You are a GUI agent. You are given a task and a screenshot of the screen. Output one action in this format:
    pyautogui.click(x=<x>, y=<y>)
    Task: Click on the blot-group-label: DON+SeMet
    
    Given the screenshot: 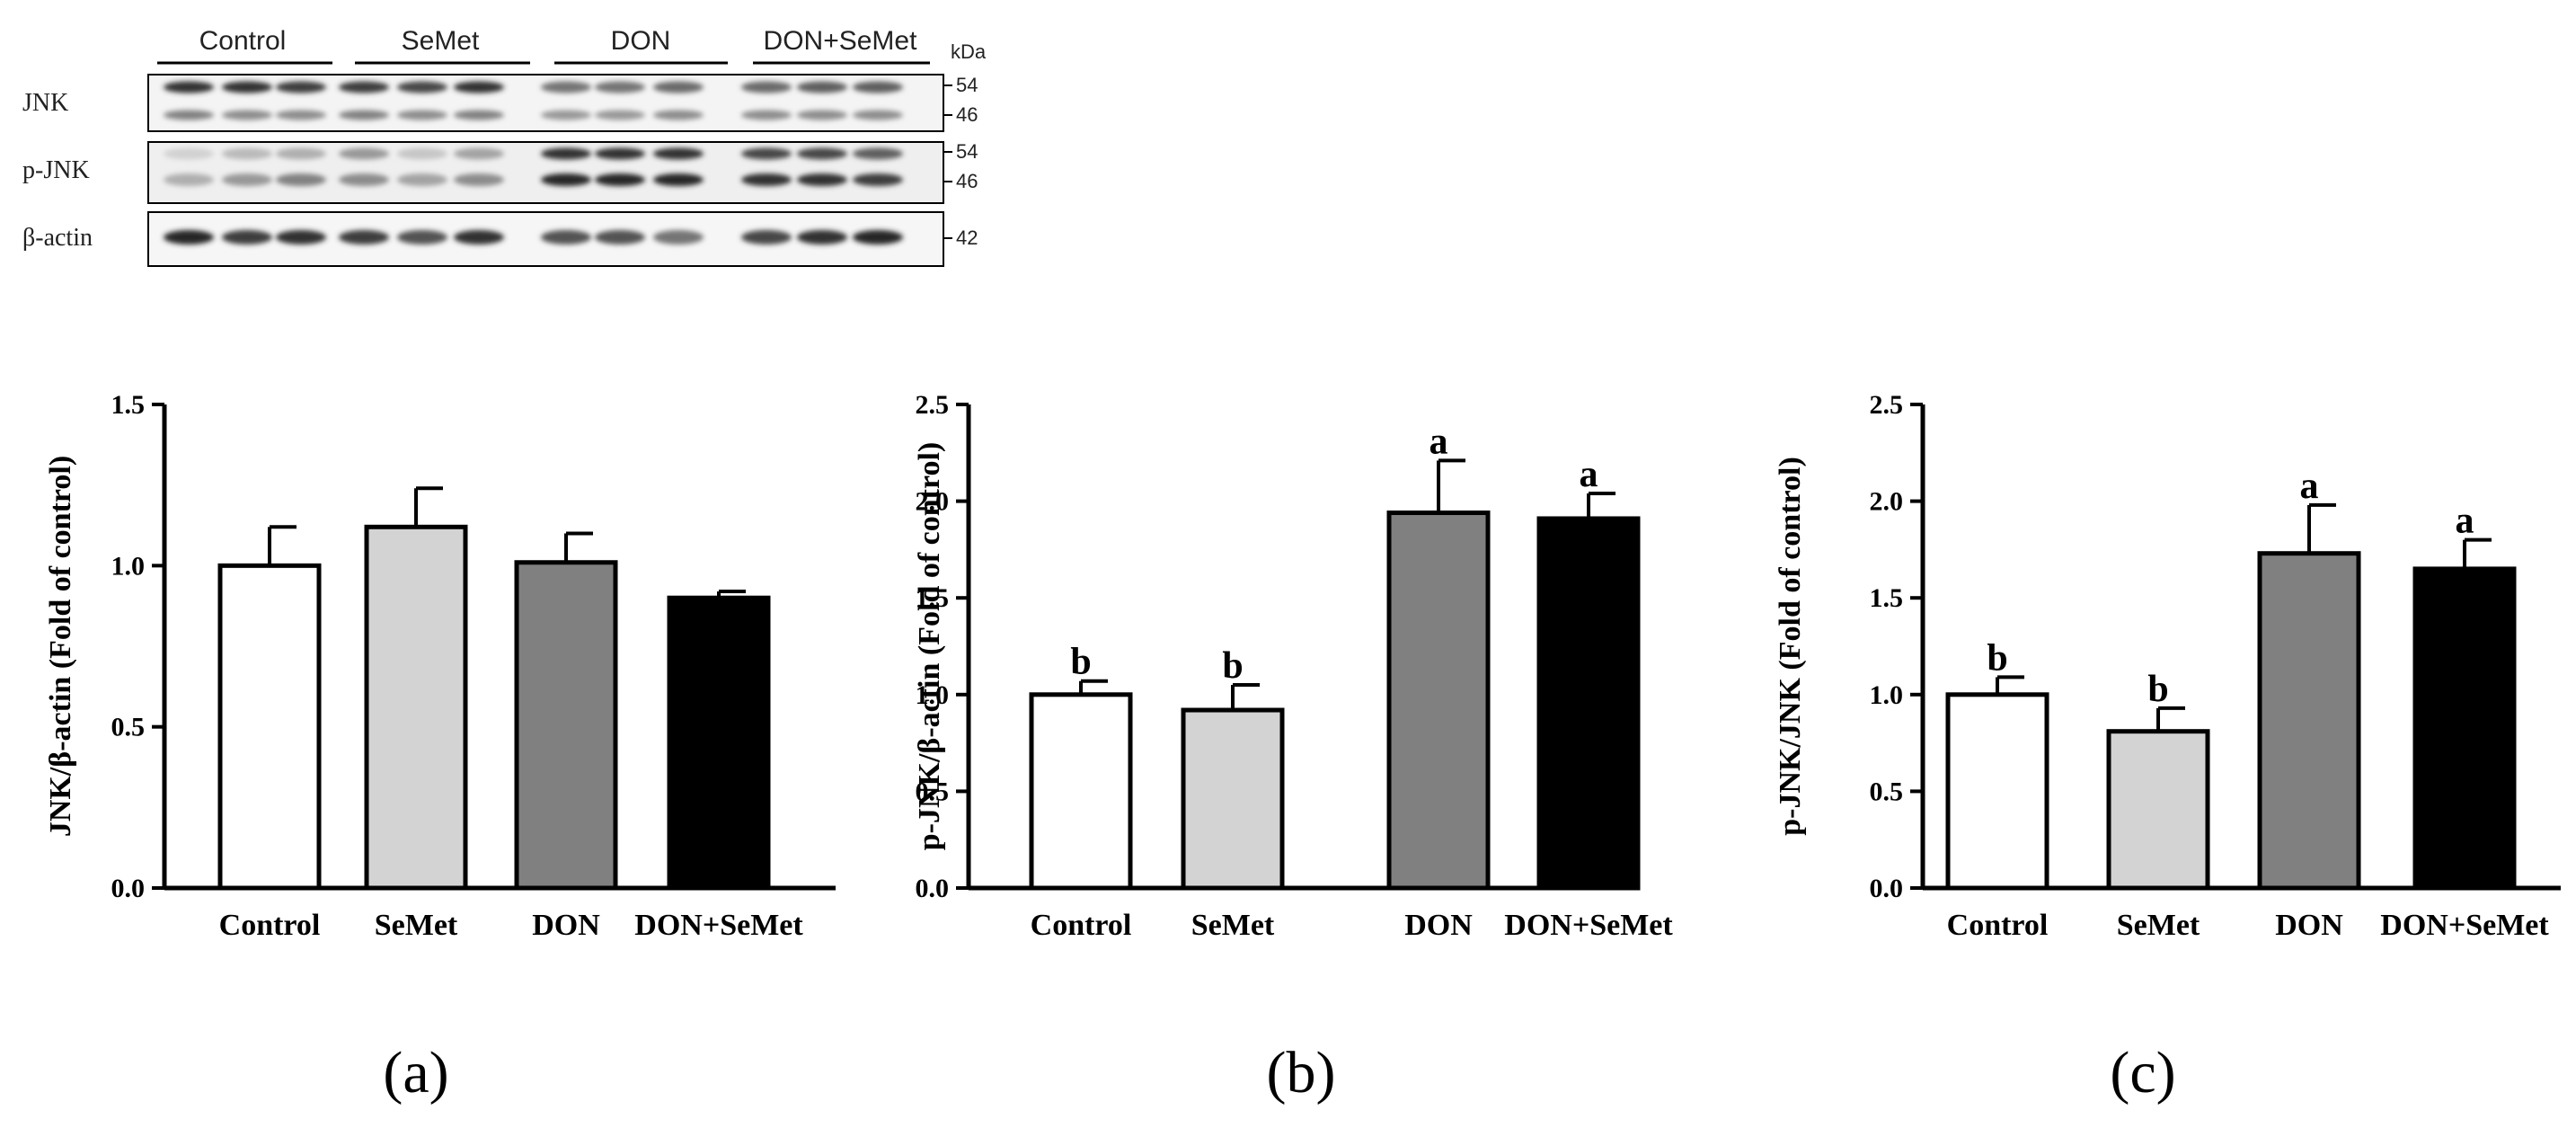 What is the action you would take?
    pyautogui.click(x=841, y=41)
    